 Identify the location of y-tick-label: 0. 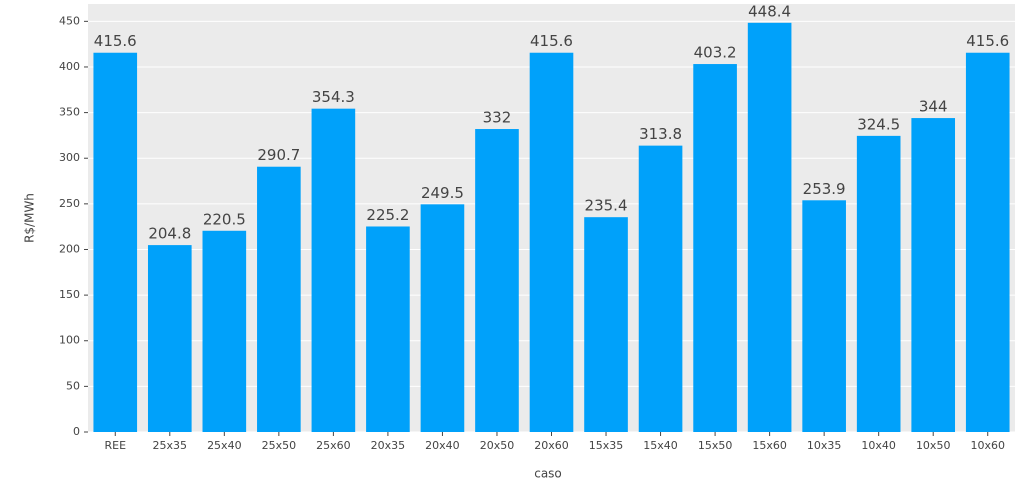
(76, 431).